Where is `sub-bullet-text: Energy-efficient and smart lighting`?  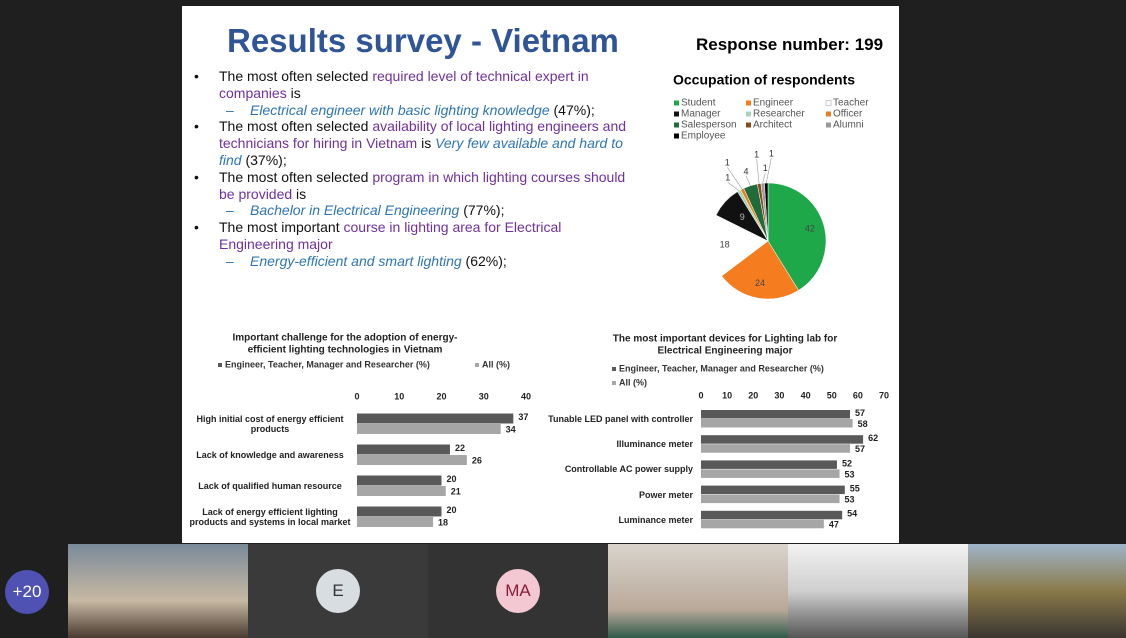 sub-bullet-text: Energy-efficient and smart lighting is located at coordinates (356, 260).